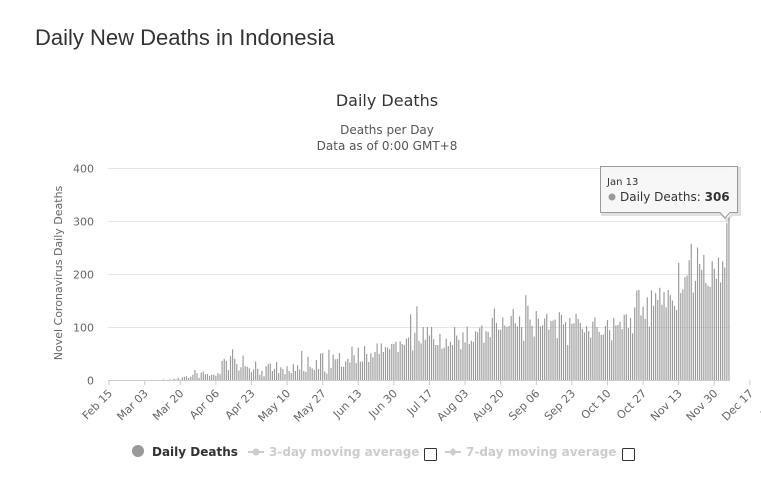 This screenshot has height=495, width=761. What do you see at coordinates (430, 454) in the screenshot?
I see `legend-checkbox-3day` at bounding box center [430, 454].